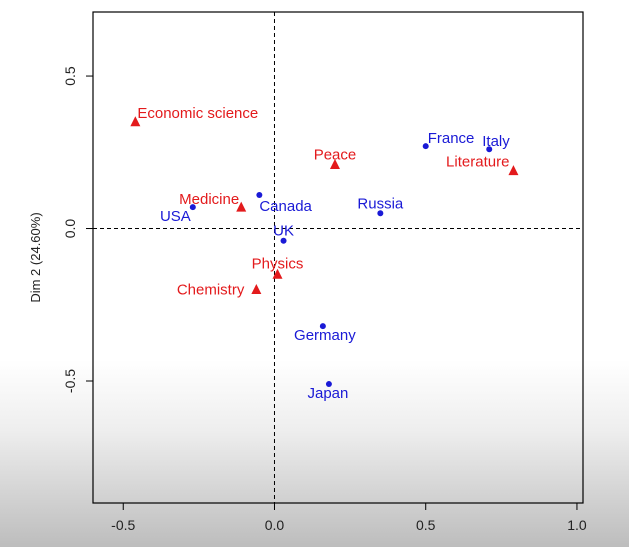  Describe the element at coordinates (349, 518) in the screenshot. I see `x-axis: -0.5 0.0 0.5 1.0` at that location.